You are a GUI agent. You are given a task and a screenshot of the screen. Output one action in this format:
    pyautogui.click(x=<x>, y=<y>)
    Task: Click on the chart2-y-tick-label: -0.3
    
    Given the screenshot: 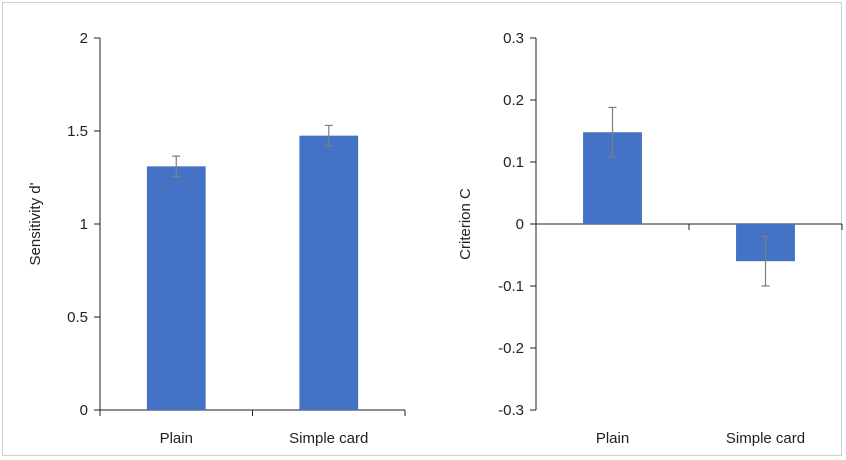 What is the action you would take?
    pyautogui.click(x=511, y=410)
    